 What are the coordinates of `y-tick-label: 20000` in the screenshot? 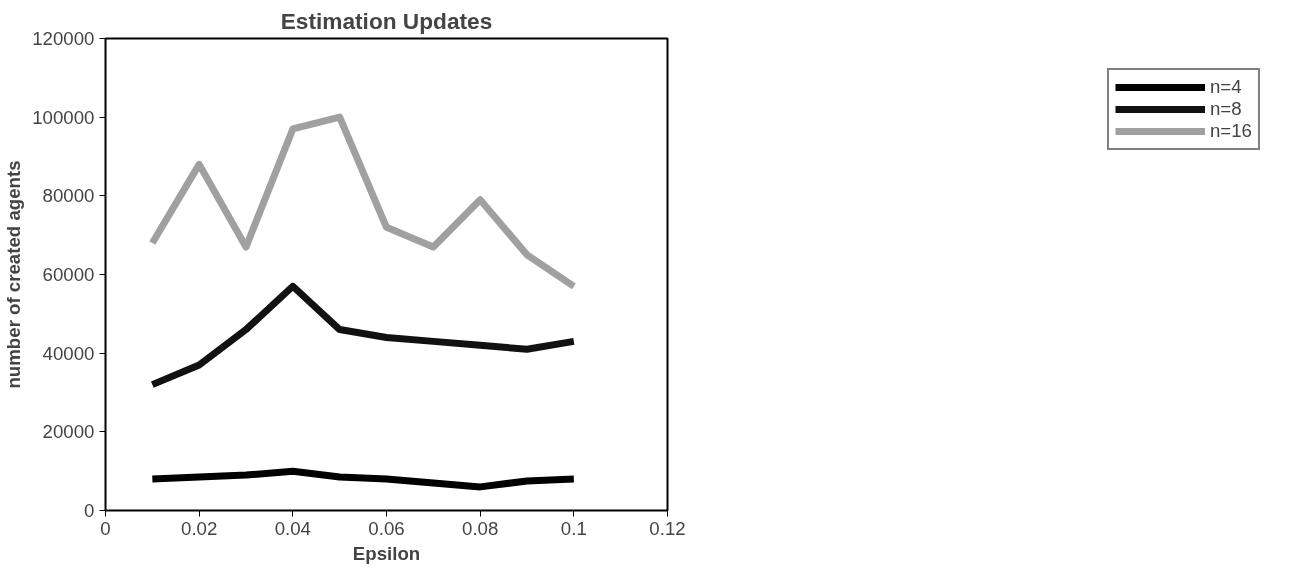 It's located at (68, 432).